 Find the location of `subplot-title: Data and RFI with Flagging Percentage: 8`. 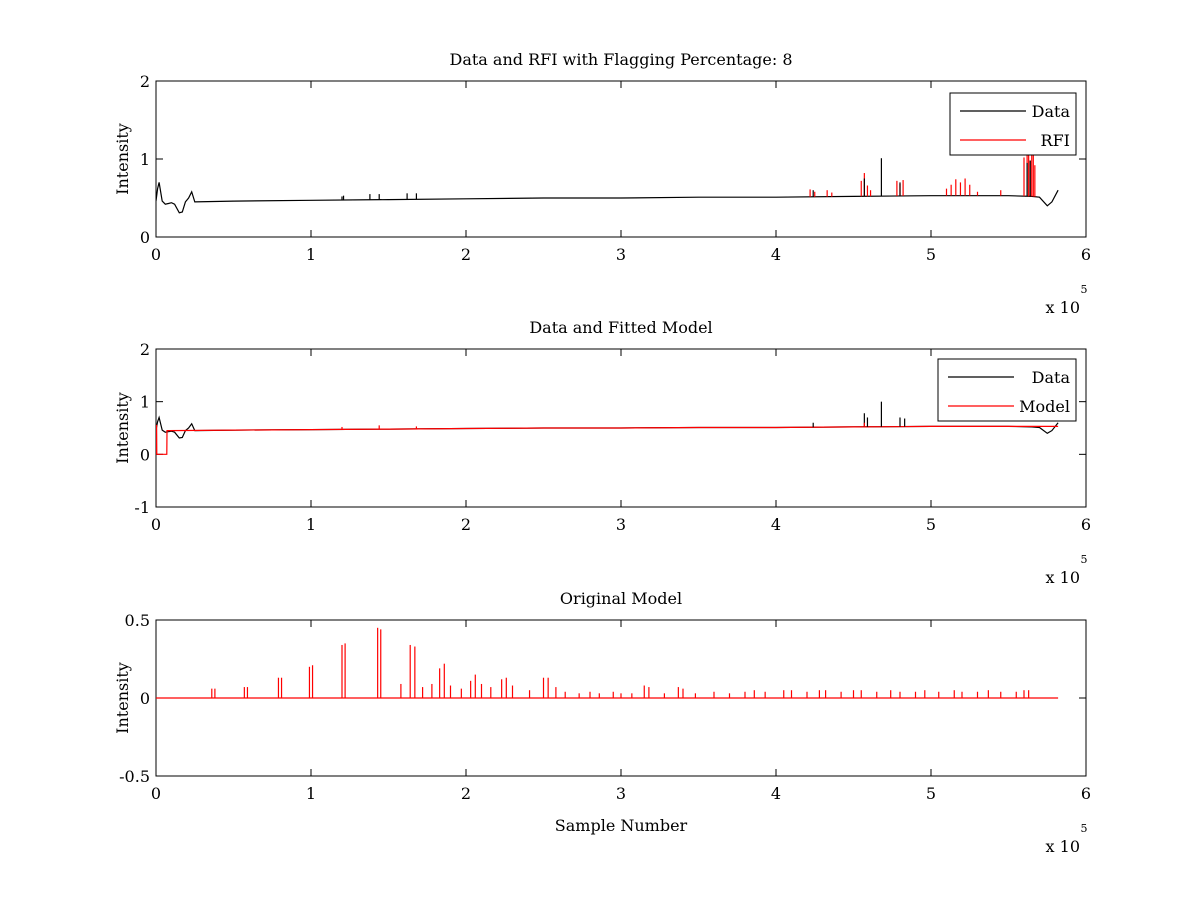

subplot-title: Data and RFI with Flagging Percentage: 8 is located at coordinates (620, 59).